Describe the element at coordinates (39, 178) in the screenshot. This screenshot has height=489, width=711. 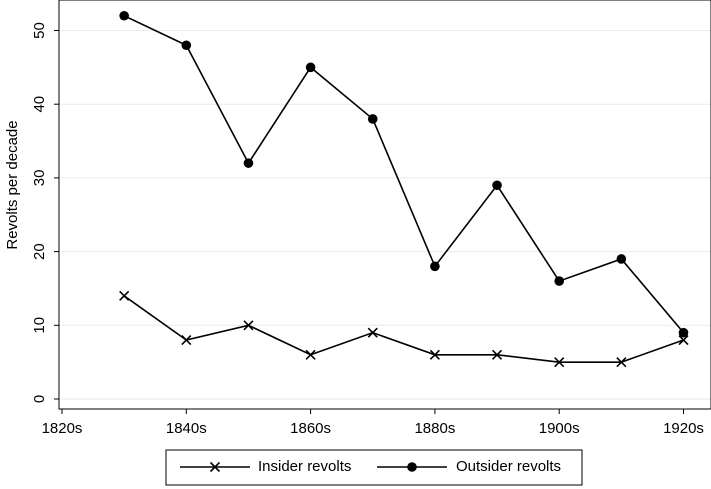
I see `y-tick-label: 30` at that location.